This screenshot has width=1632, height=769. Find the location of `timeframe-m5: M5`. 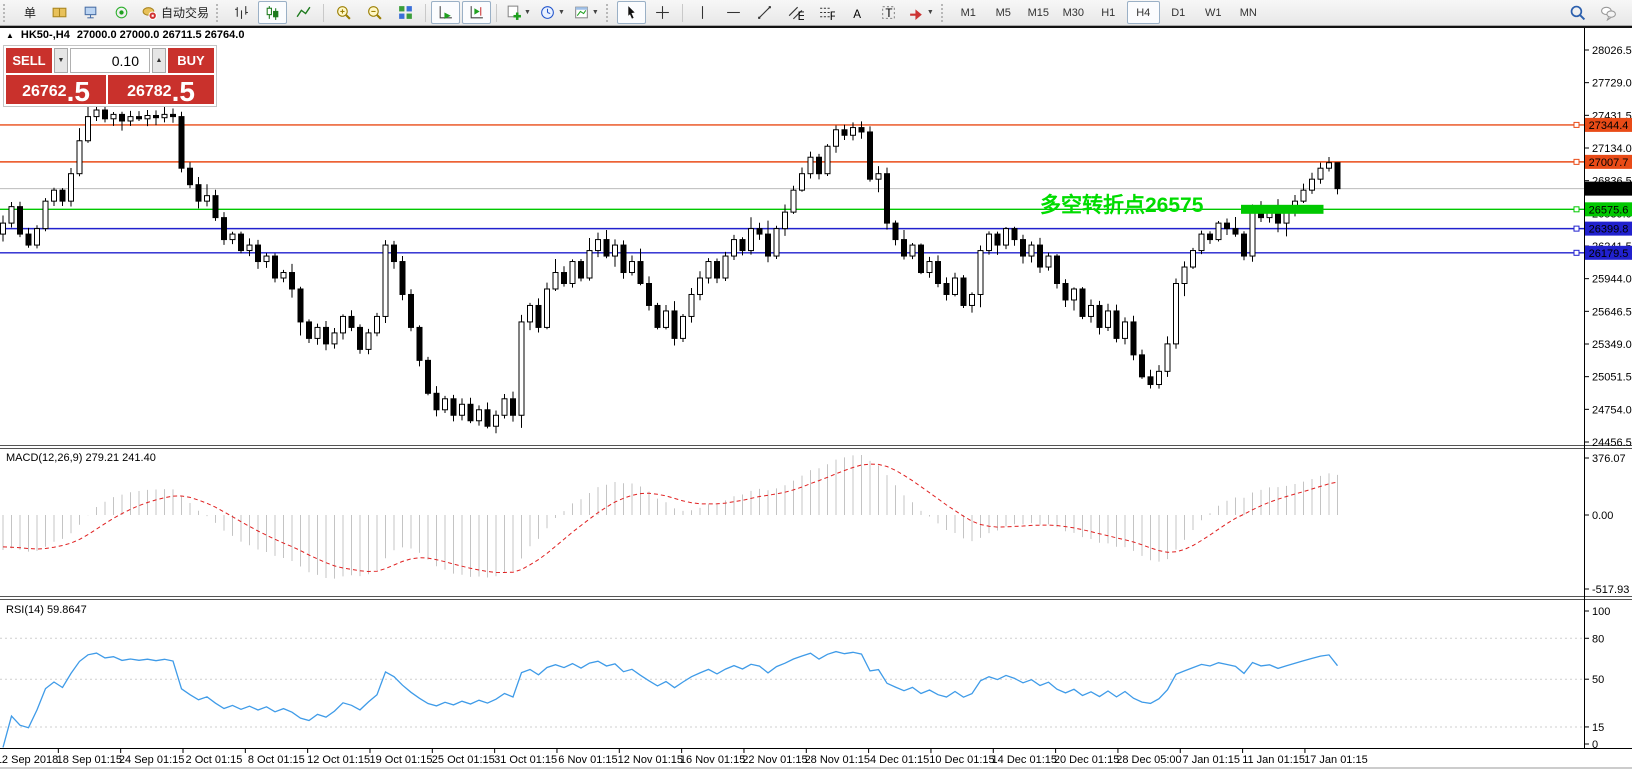

timeframe-m5: M5 is located at coordinates (1003, 12).